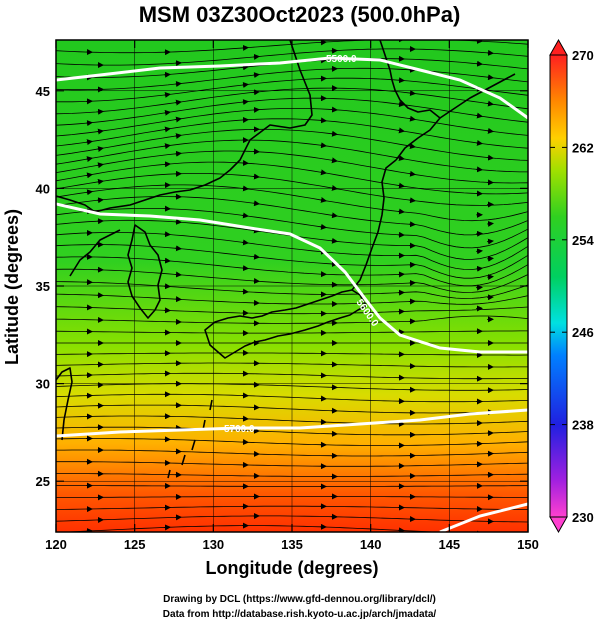 The width and height of the screenshot is (599, 625). I want to click on colorbar-tick-label: 238, so click(583, 425).